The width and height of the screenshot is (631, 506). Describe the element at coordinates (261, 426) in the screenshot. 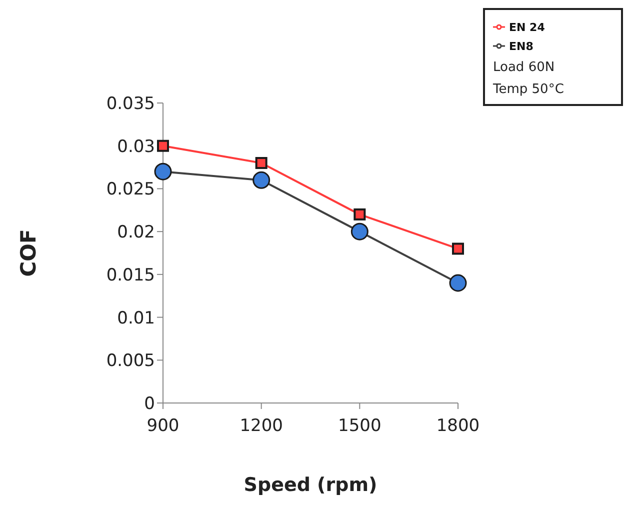

I see `x-tick-label: 1200` at that location.